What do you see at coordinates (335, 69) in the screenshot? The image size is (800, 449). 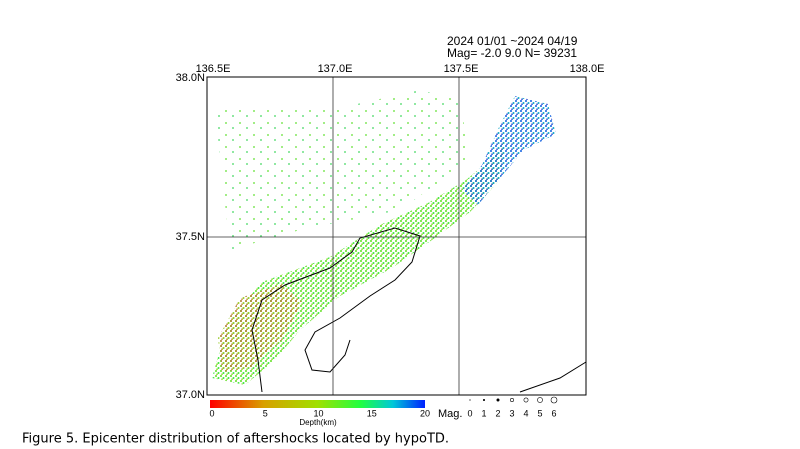 I see `lon-label: 137.0E` at bounding box center [335, 69].